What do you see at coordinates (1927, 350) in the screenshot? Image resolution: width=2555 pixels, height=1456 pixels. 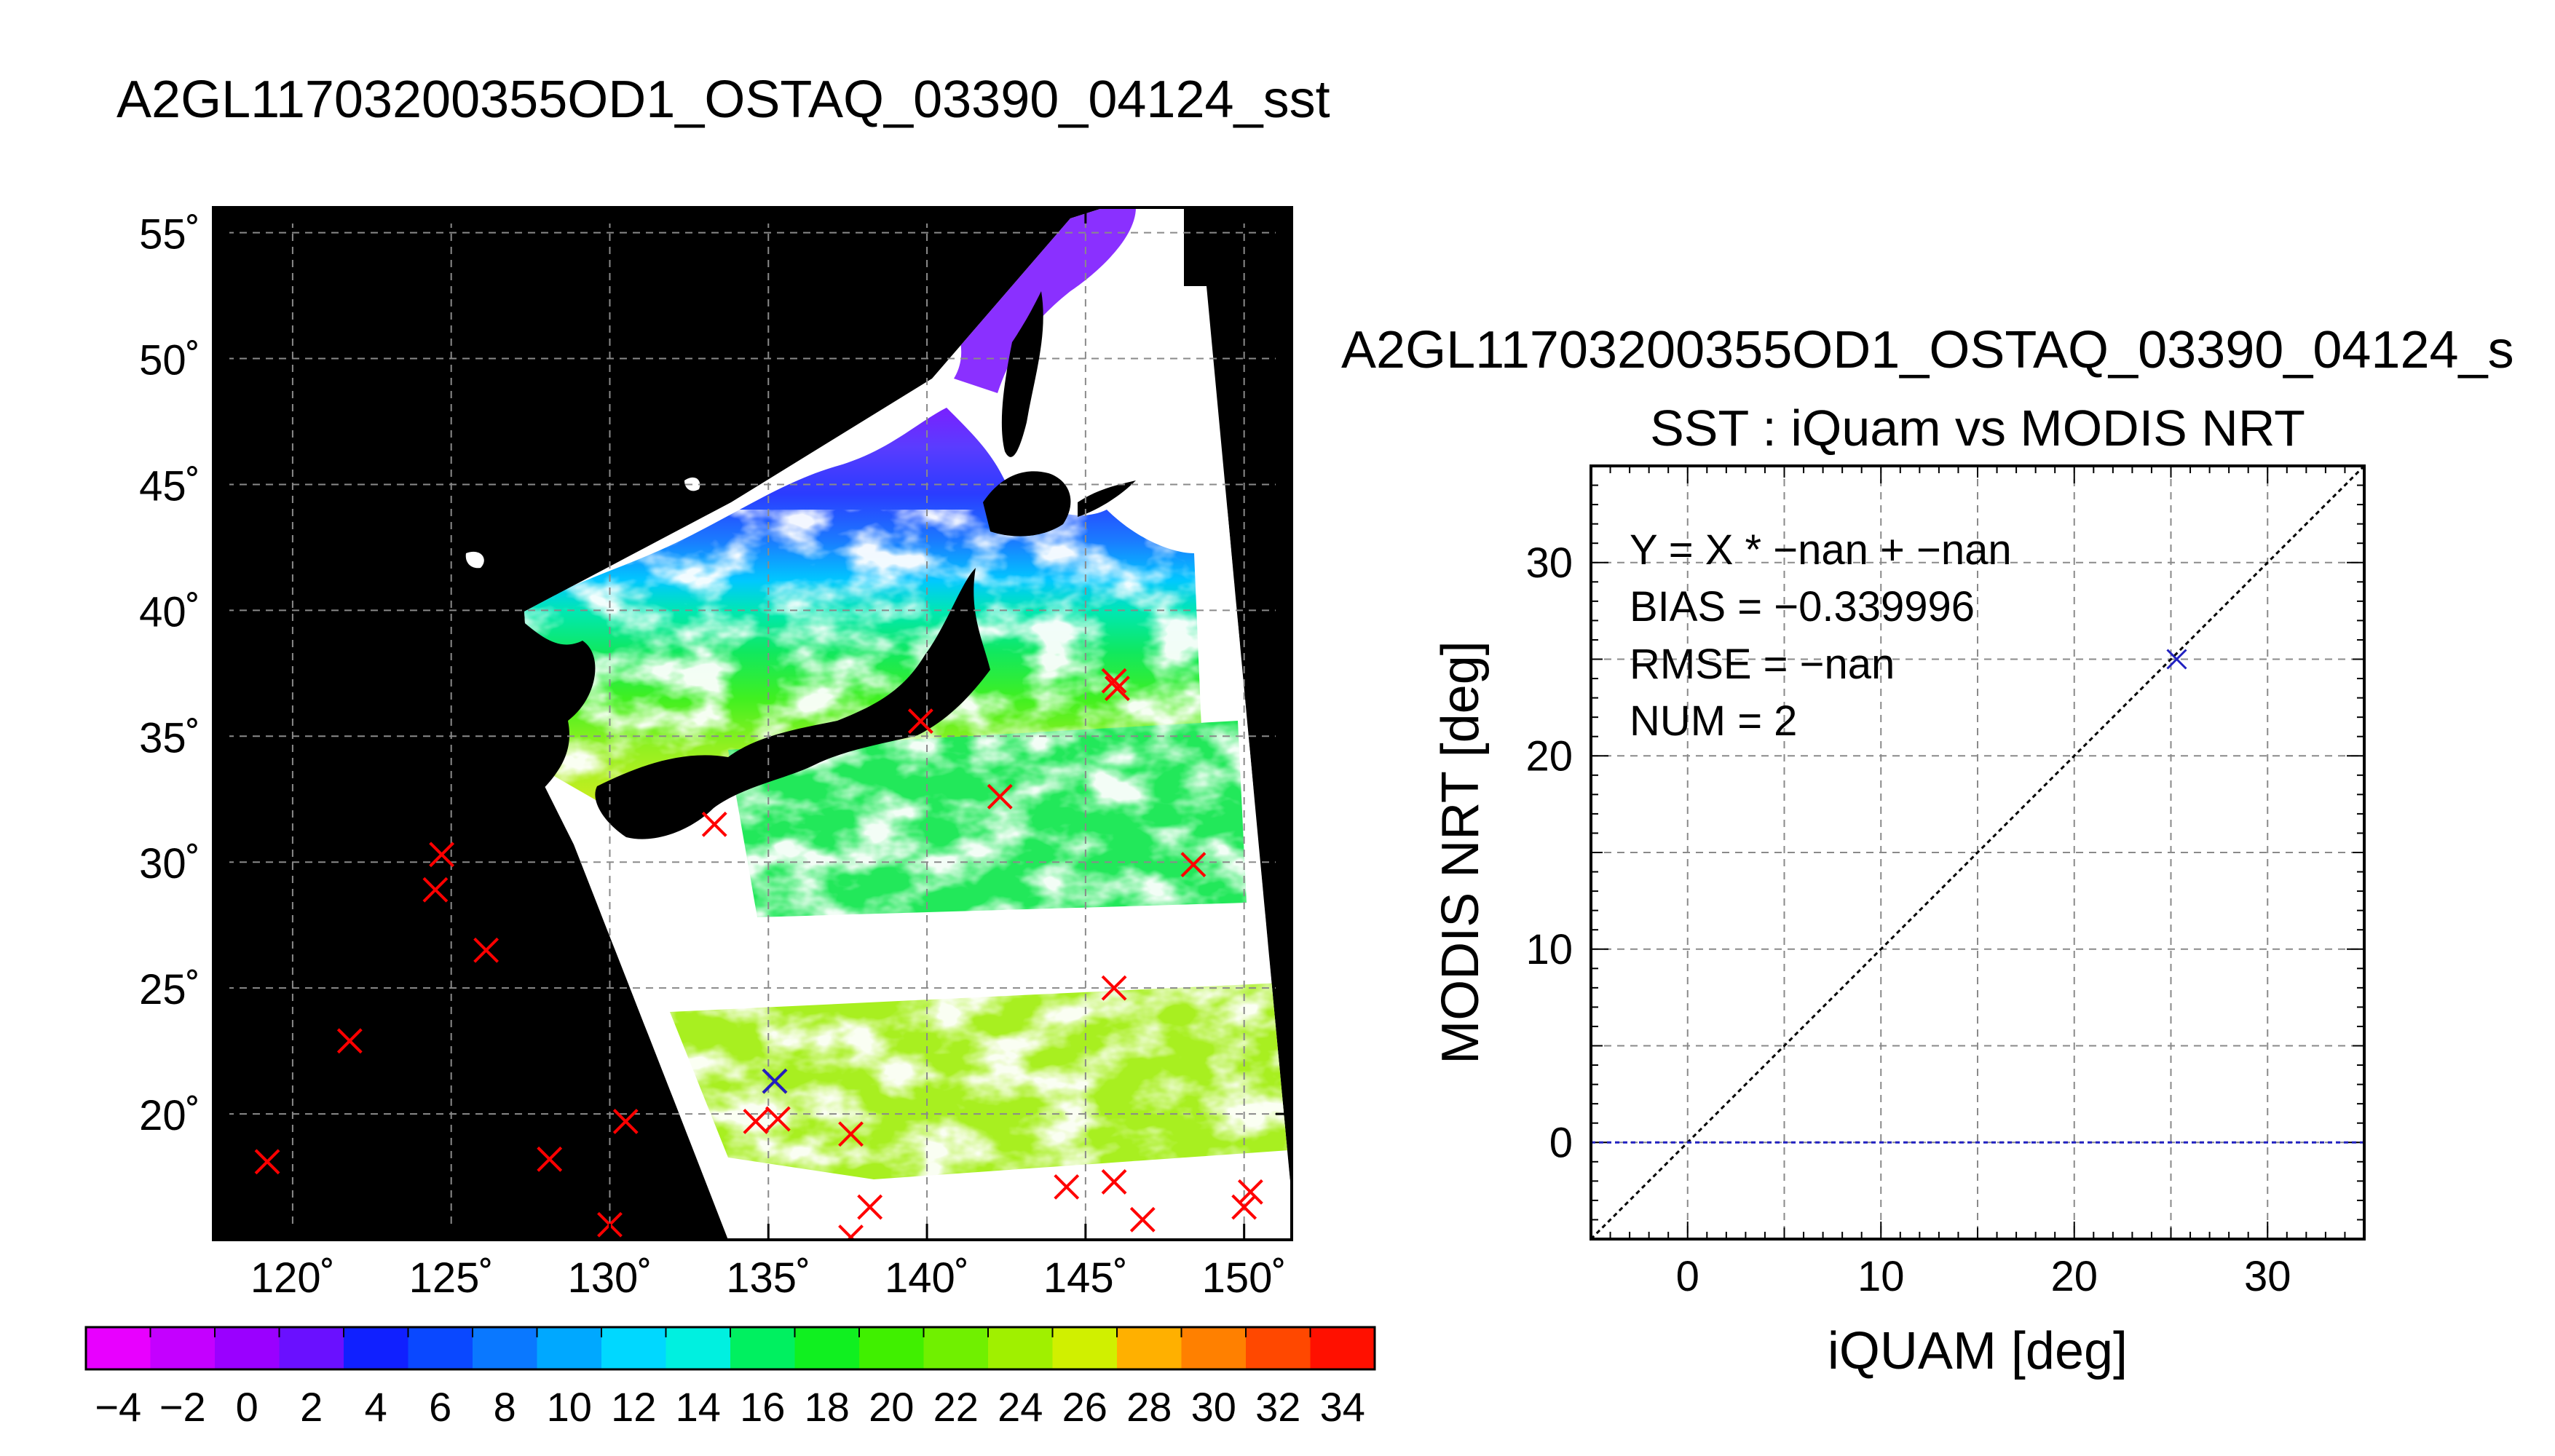 I see `scatter-header: A2GL11703200355OD1_OSTAQ_03390_04124_s` at bounding box center [1927, 350].